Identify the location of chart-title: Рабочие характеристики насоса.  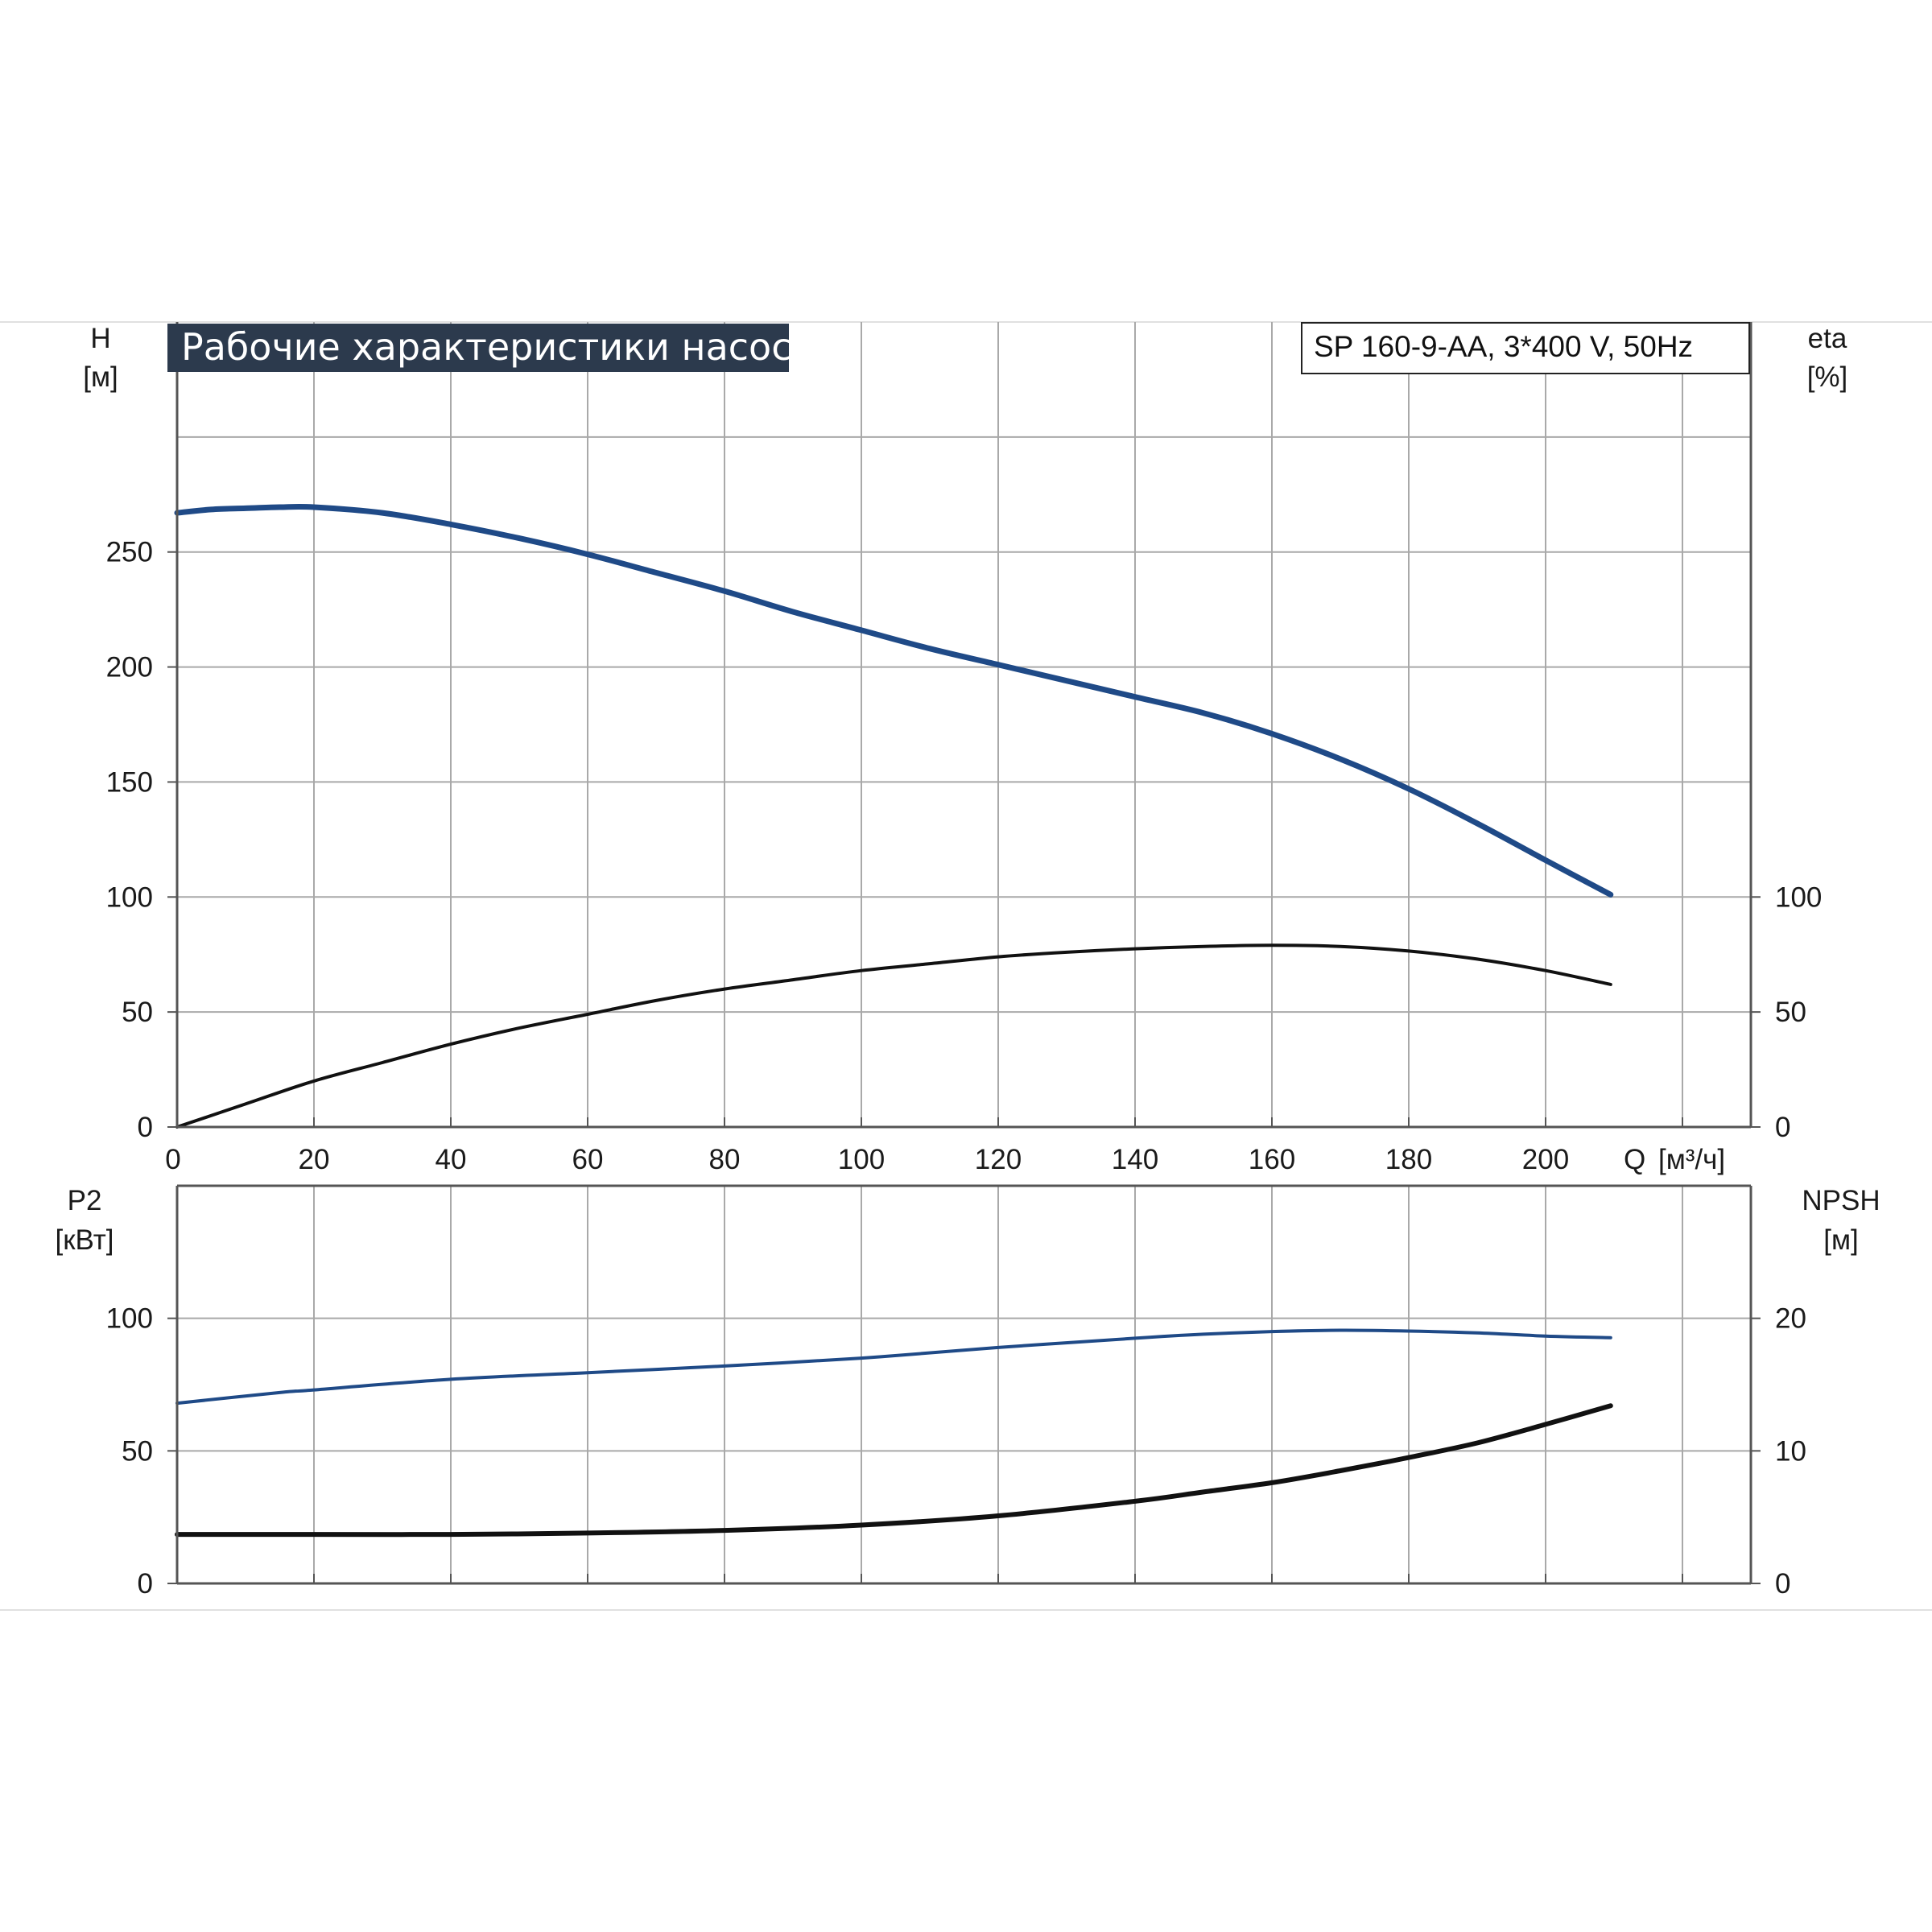
(498, 347).